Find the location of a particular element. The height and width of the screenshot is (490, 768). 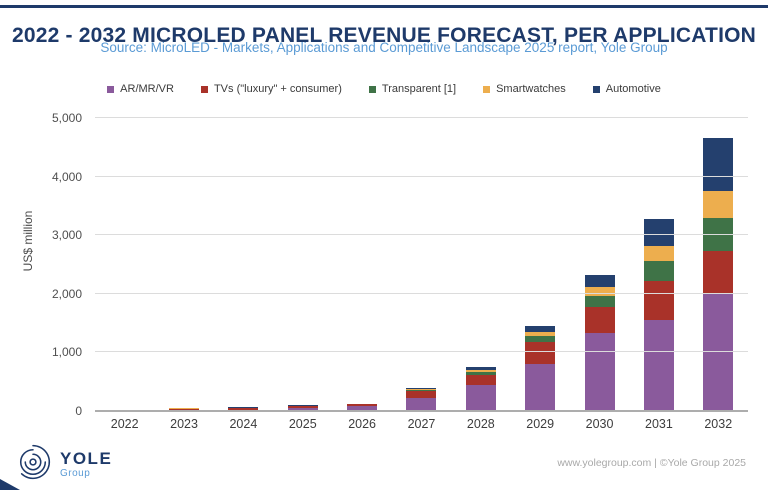

y-tick-label: 2,000 is located at coordinates (66, 293).